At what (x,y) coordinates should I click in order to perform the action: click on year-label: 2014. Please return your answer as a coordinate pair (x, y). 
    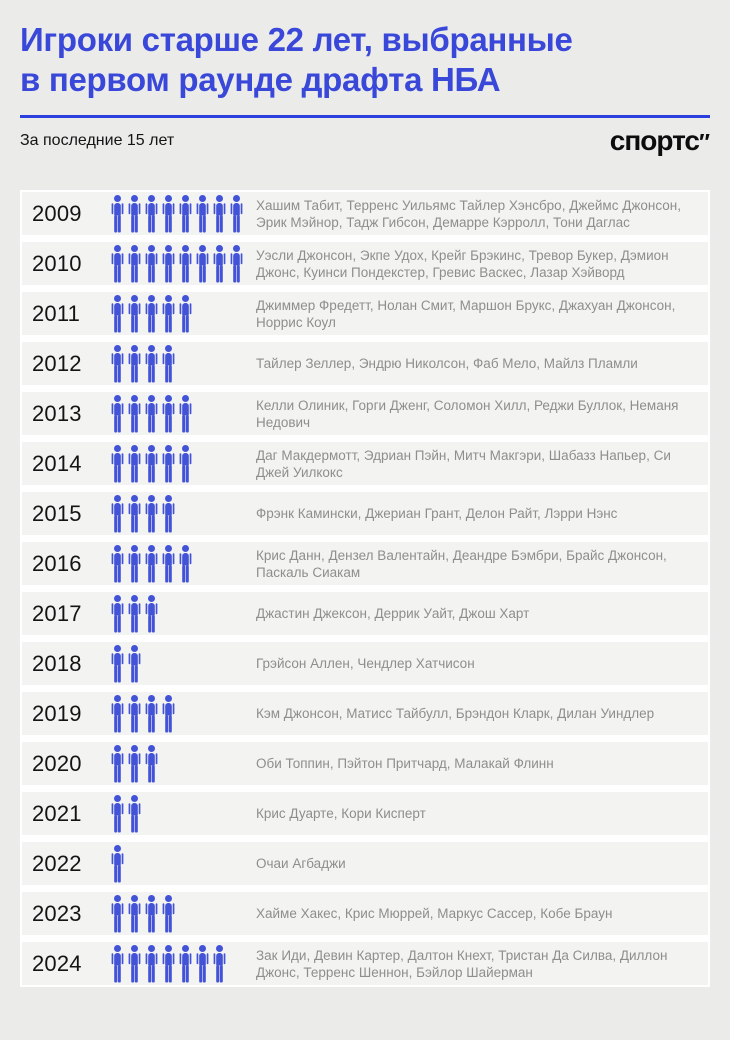
    Looking at the image, I should click on (57, 463).